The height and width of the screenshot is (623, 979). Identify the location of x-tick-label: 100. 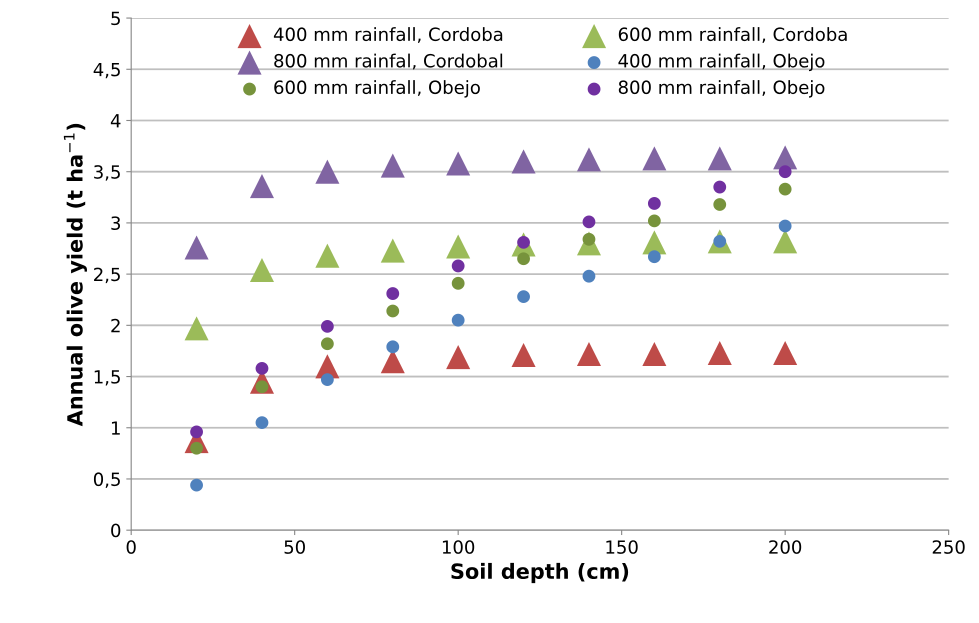
(458, 547).